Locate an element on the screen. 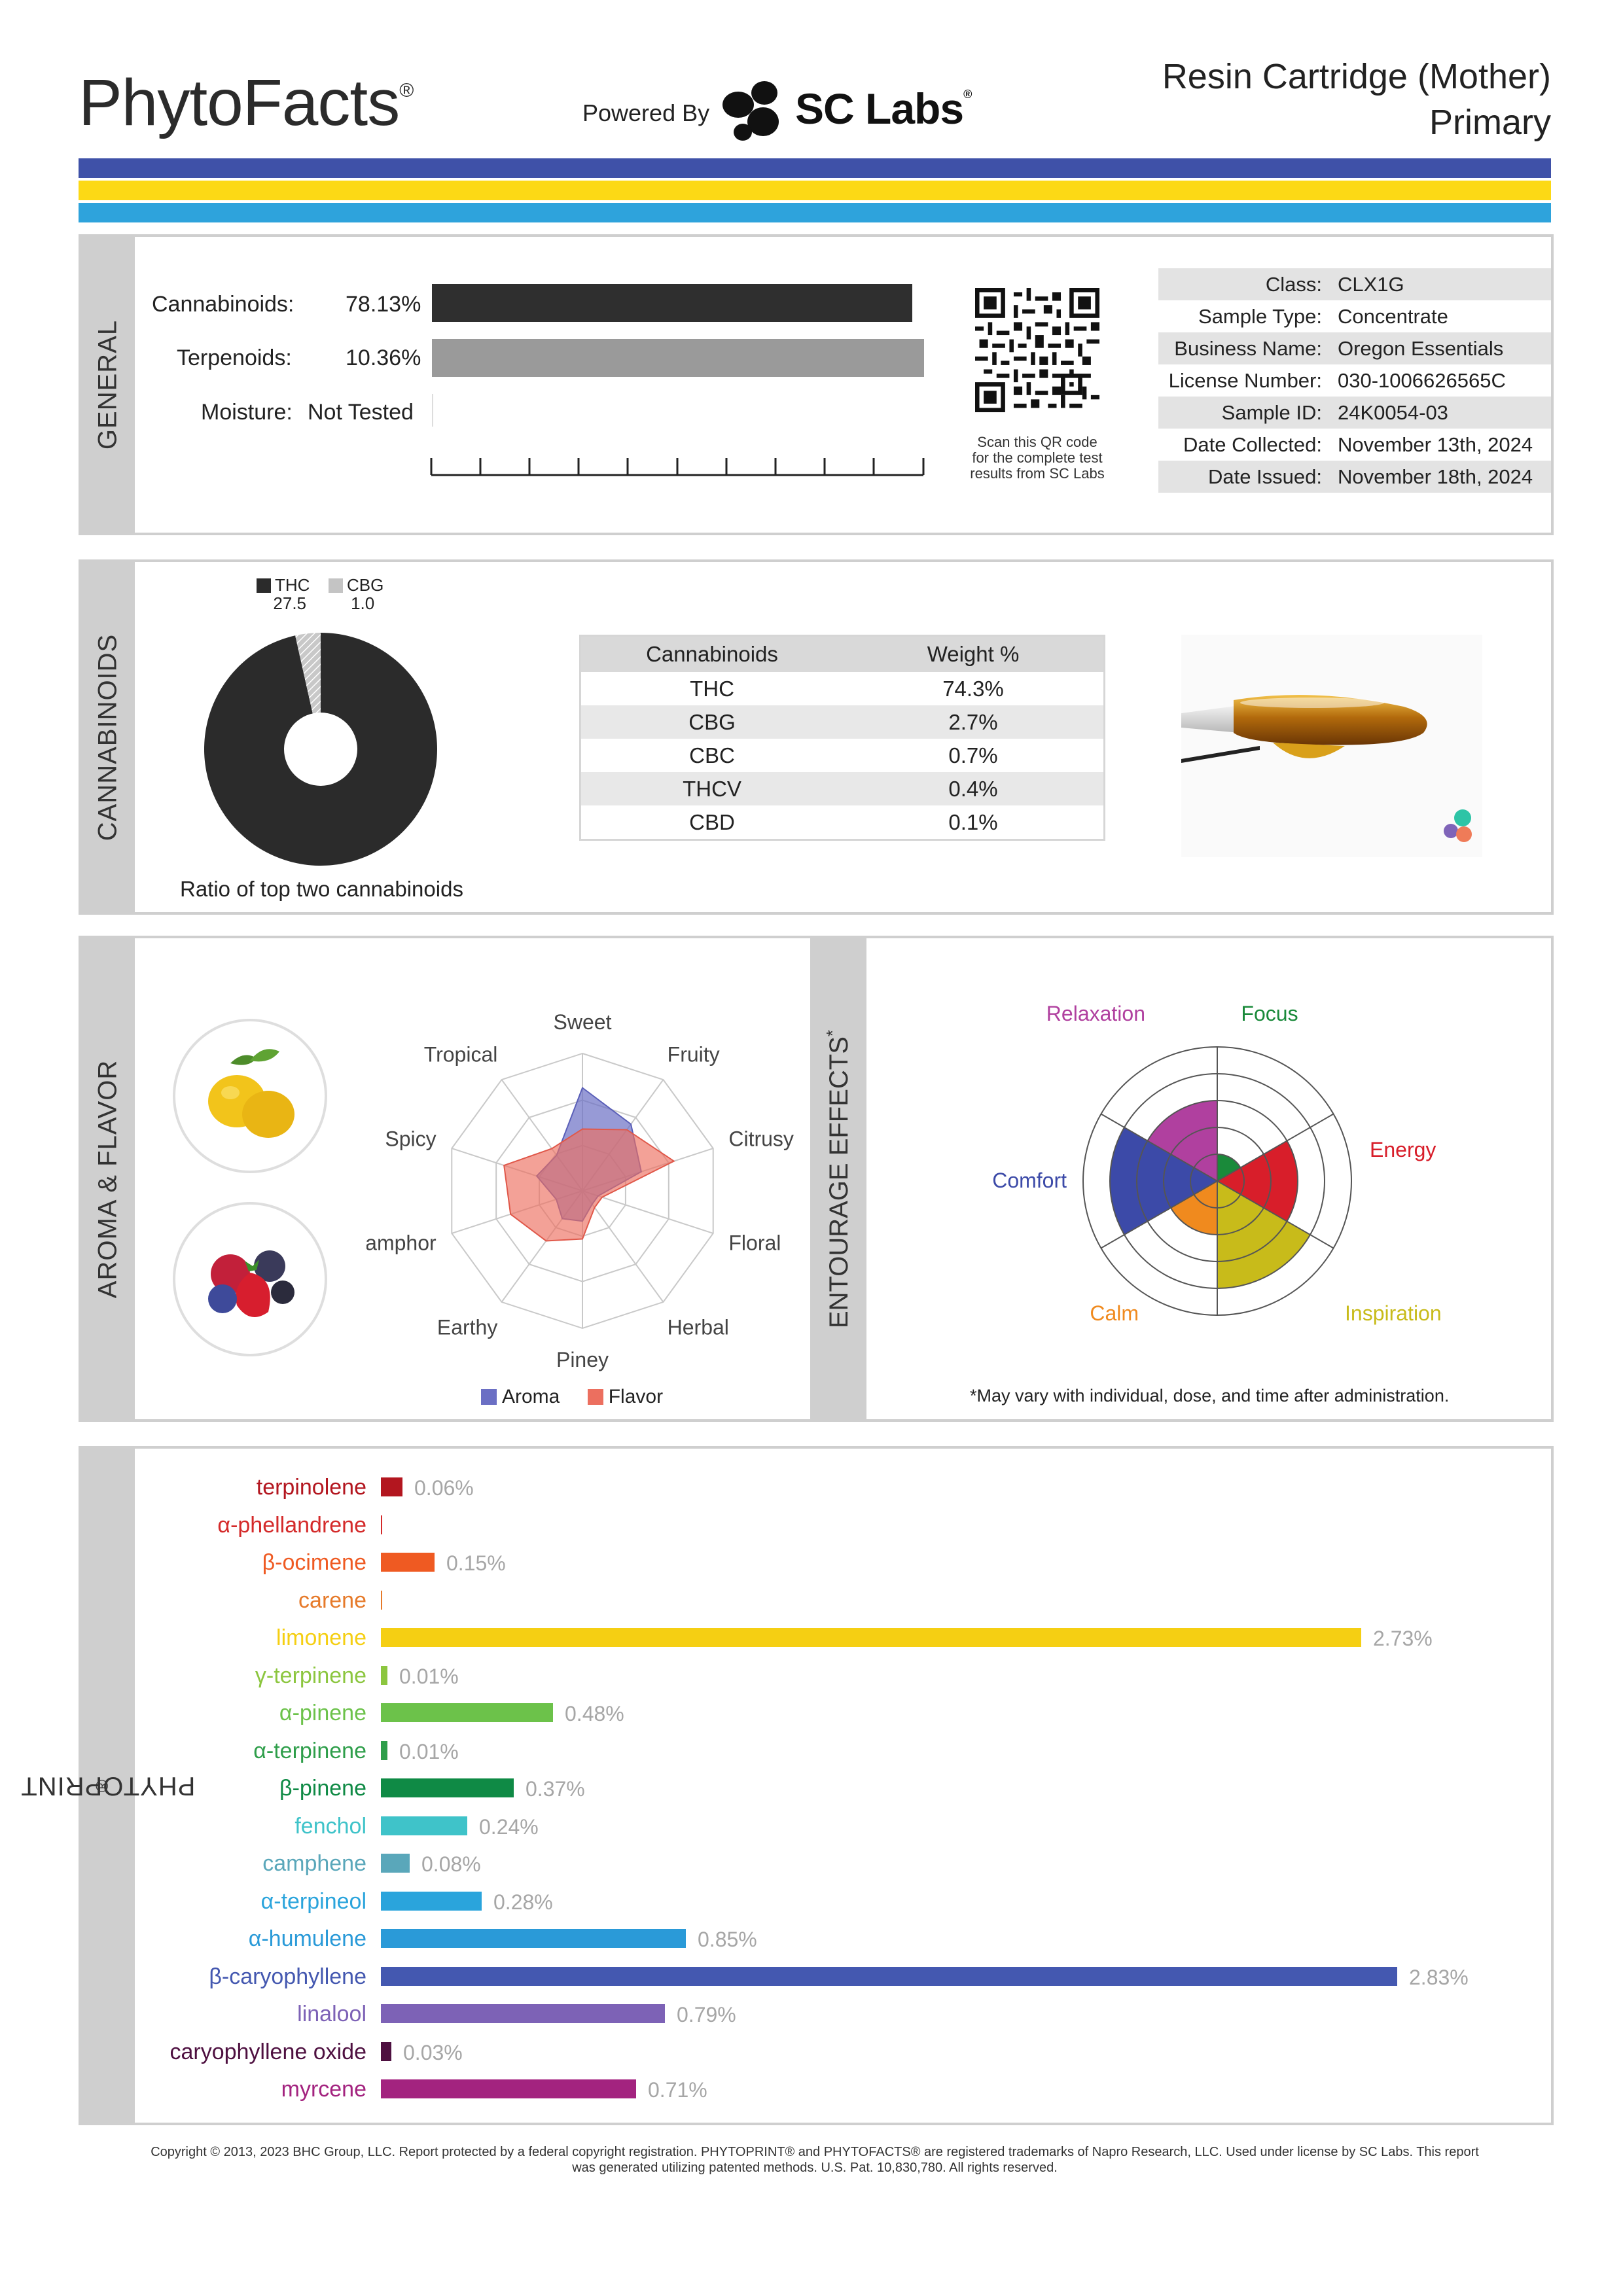 This screenshot has width=1623, height=2296. powered-by-label: Powered By is located at coordinates (646, 113).